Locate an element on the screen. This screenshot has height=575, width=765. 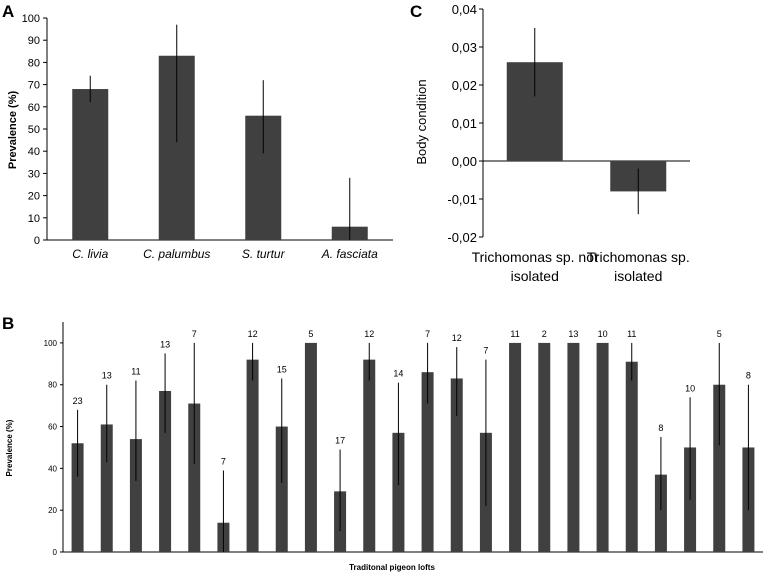
chart-b-y-tick-label: 60 is located at coordinates (52, 427).